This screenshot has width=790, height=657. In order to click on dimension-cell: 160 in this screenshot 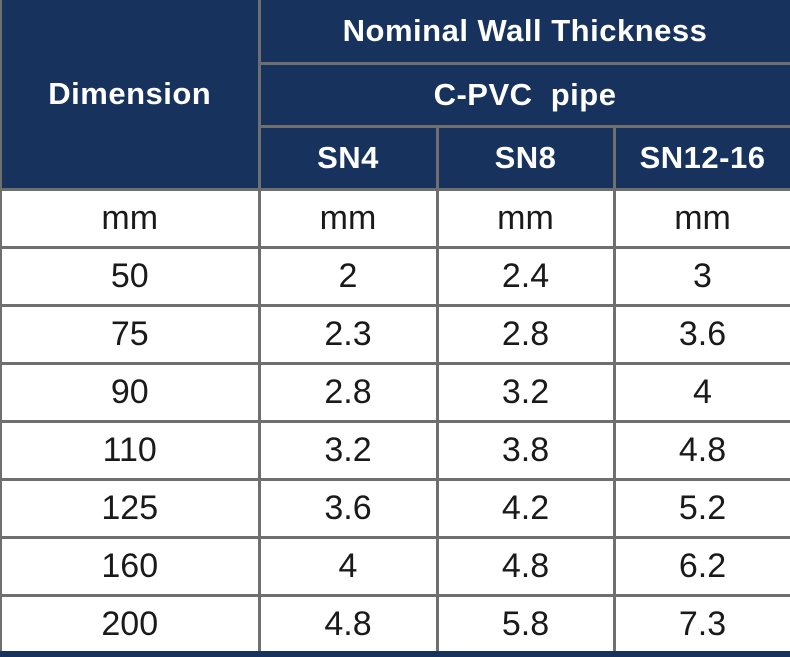, I will do `click(130, 567)`.